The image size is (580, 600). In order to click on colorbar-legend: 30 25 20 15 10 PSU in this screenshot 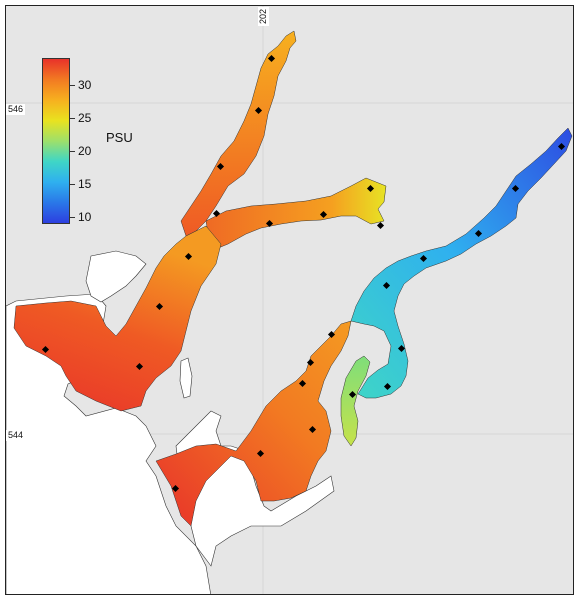, I will do `click(87, 143)`.